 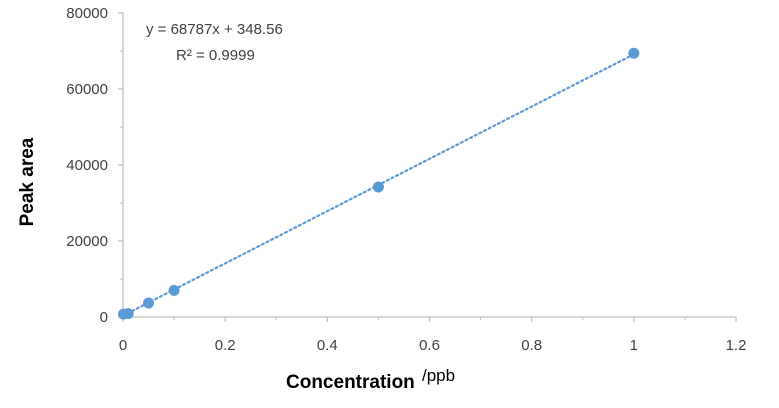 I want to click on y-axis-ticks: 0 20000 40000 60000 80000, so click(x=94, y=165).